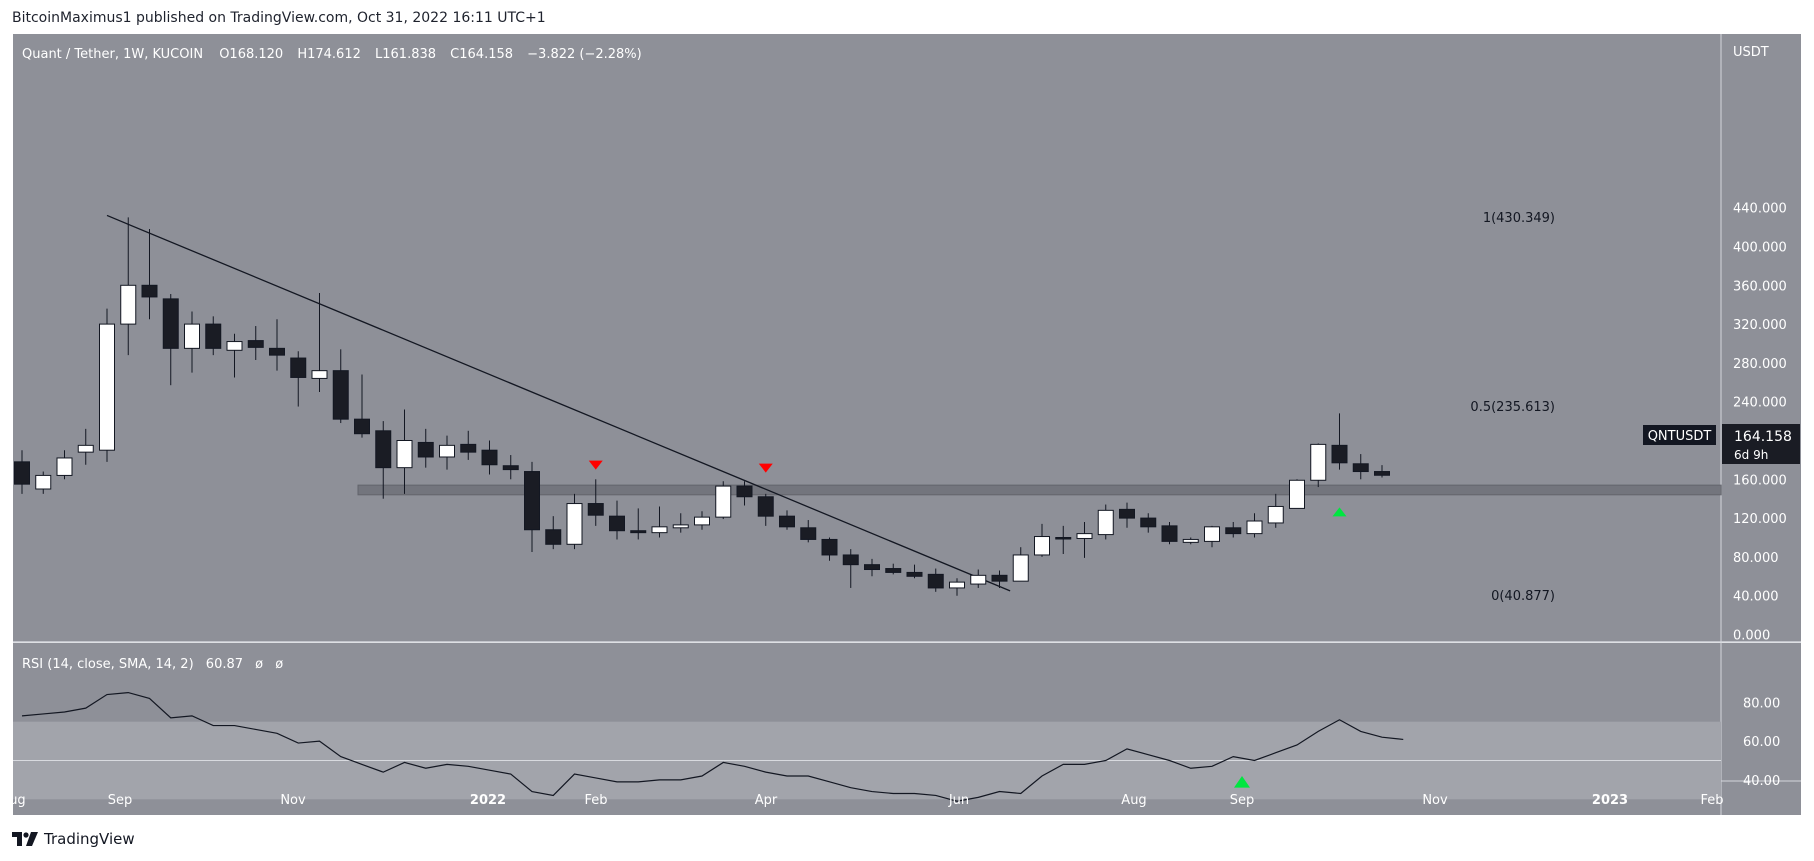  I want to click on rsi-legend: RSI (14, close, SMA, 14, 2) 60.87 ø ø, so click(152, 664).